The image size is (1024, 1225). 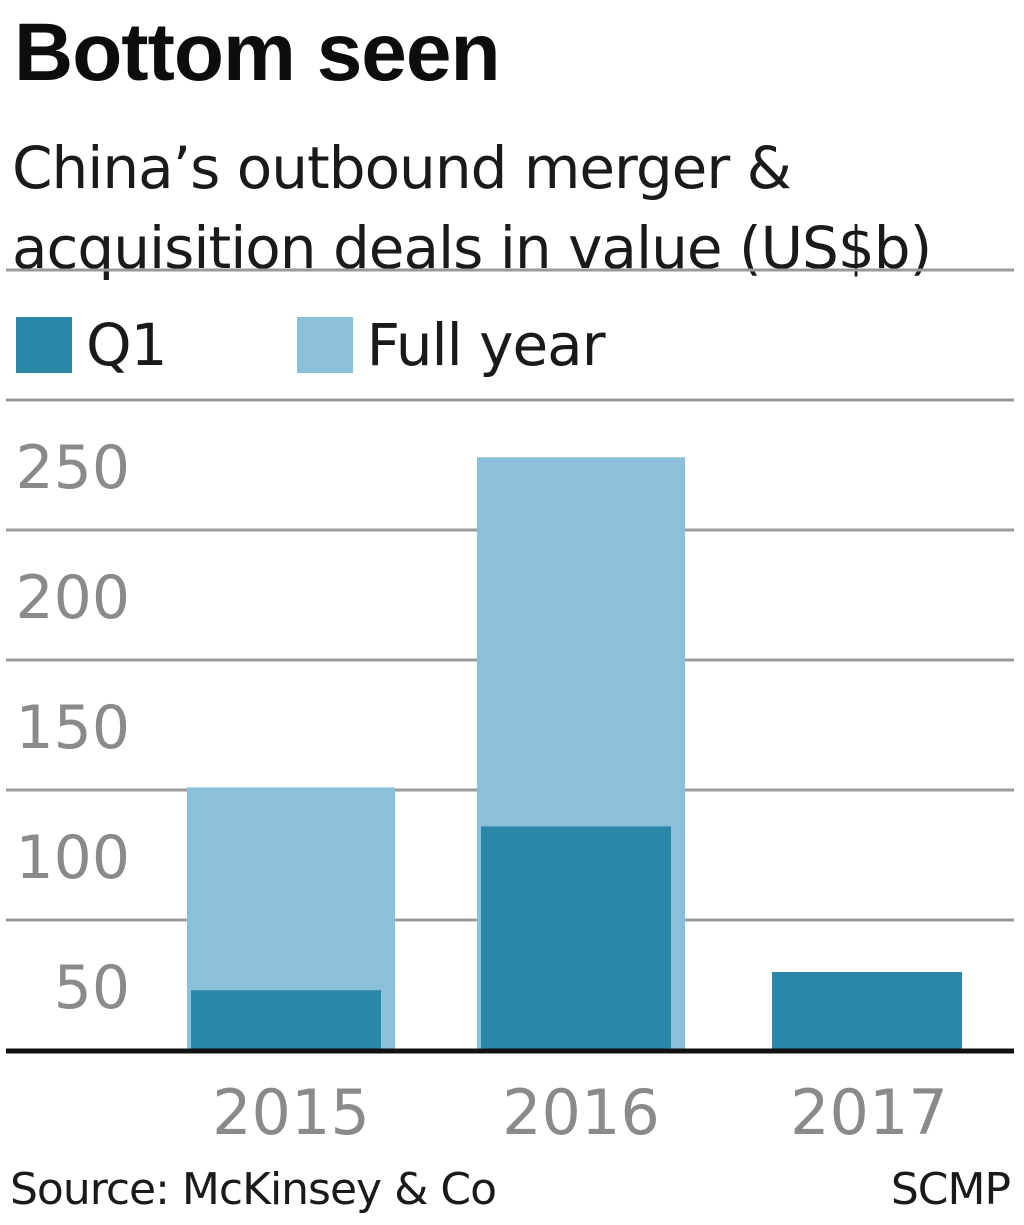 I want to click on legend-item-q1: Q1, so click(x=92, y=345).